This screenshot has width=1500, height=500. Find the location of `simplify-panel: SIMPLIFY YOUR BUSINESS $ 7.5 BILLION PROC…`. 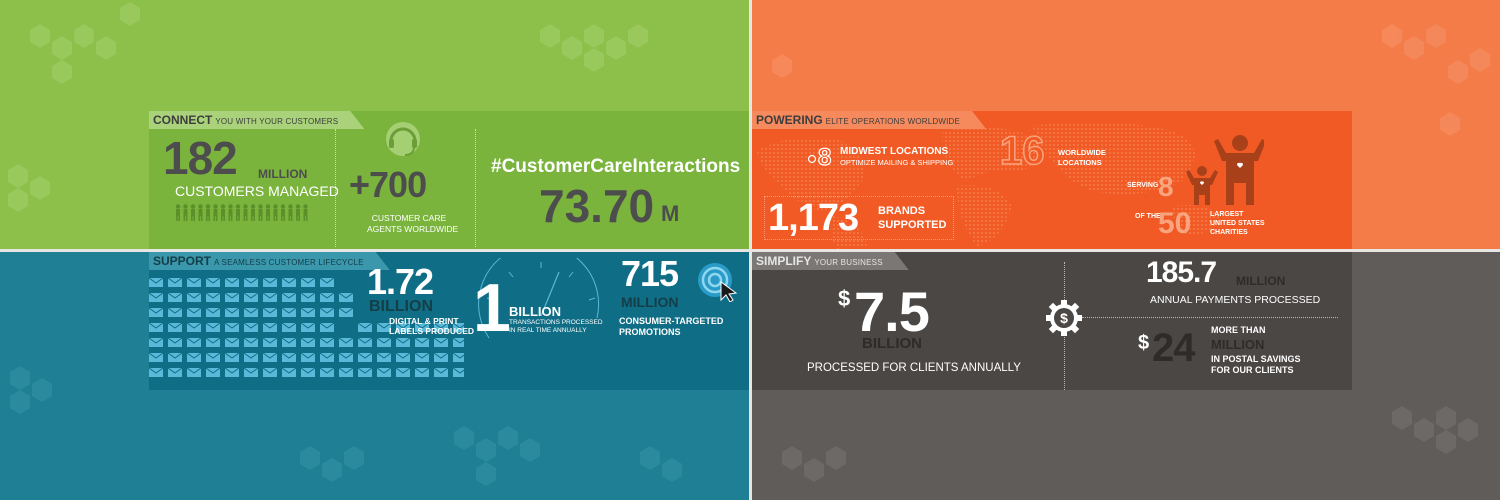

simplify-panel: SIMPLIFY YOUR BUSINESS $ 7.5 BILLION PROC… is located at coordinates (1052, 321).